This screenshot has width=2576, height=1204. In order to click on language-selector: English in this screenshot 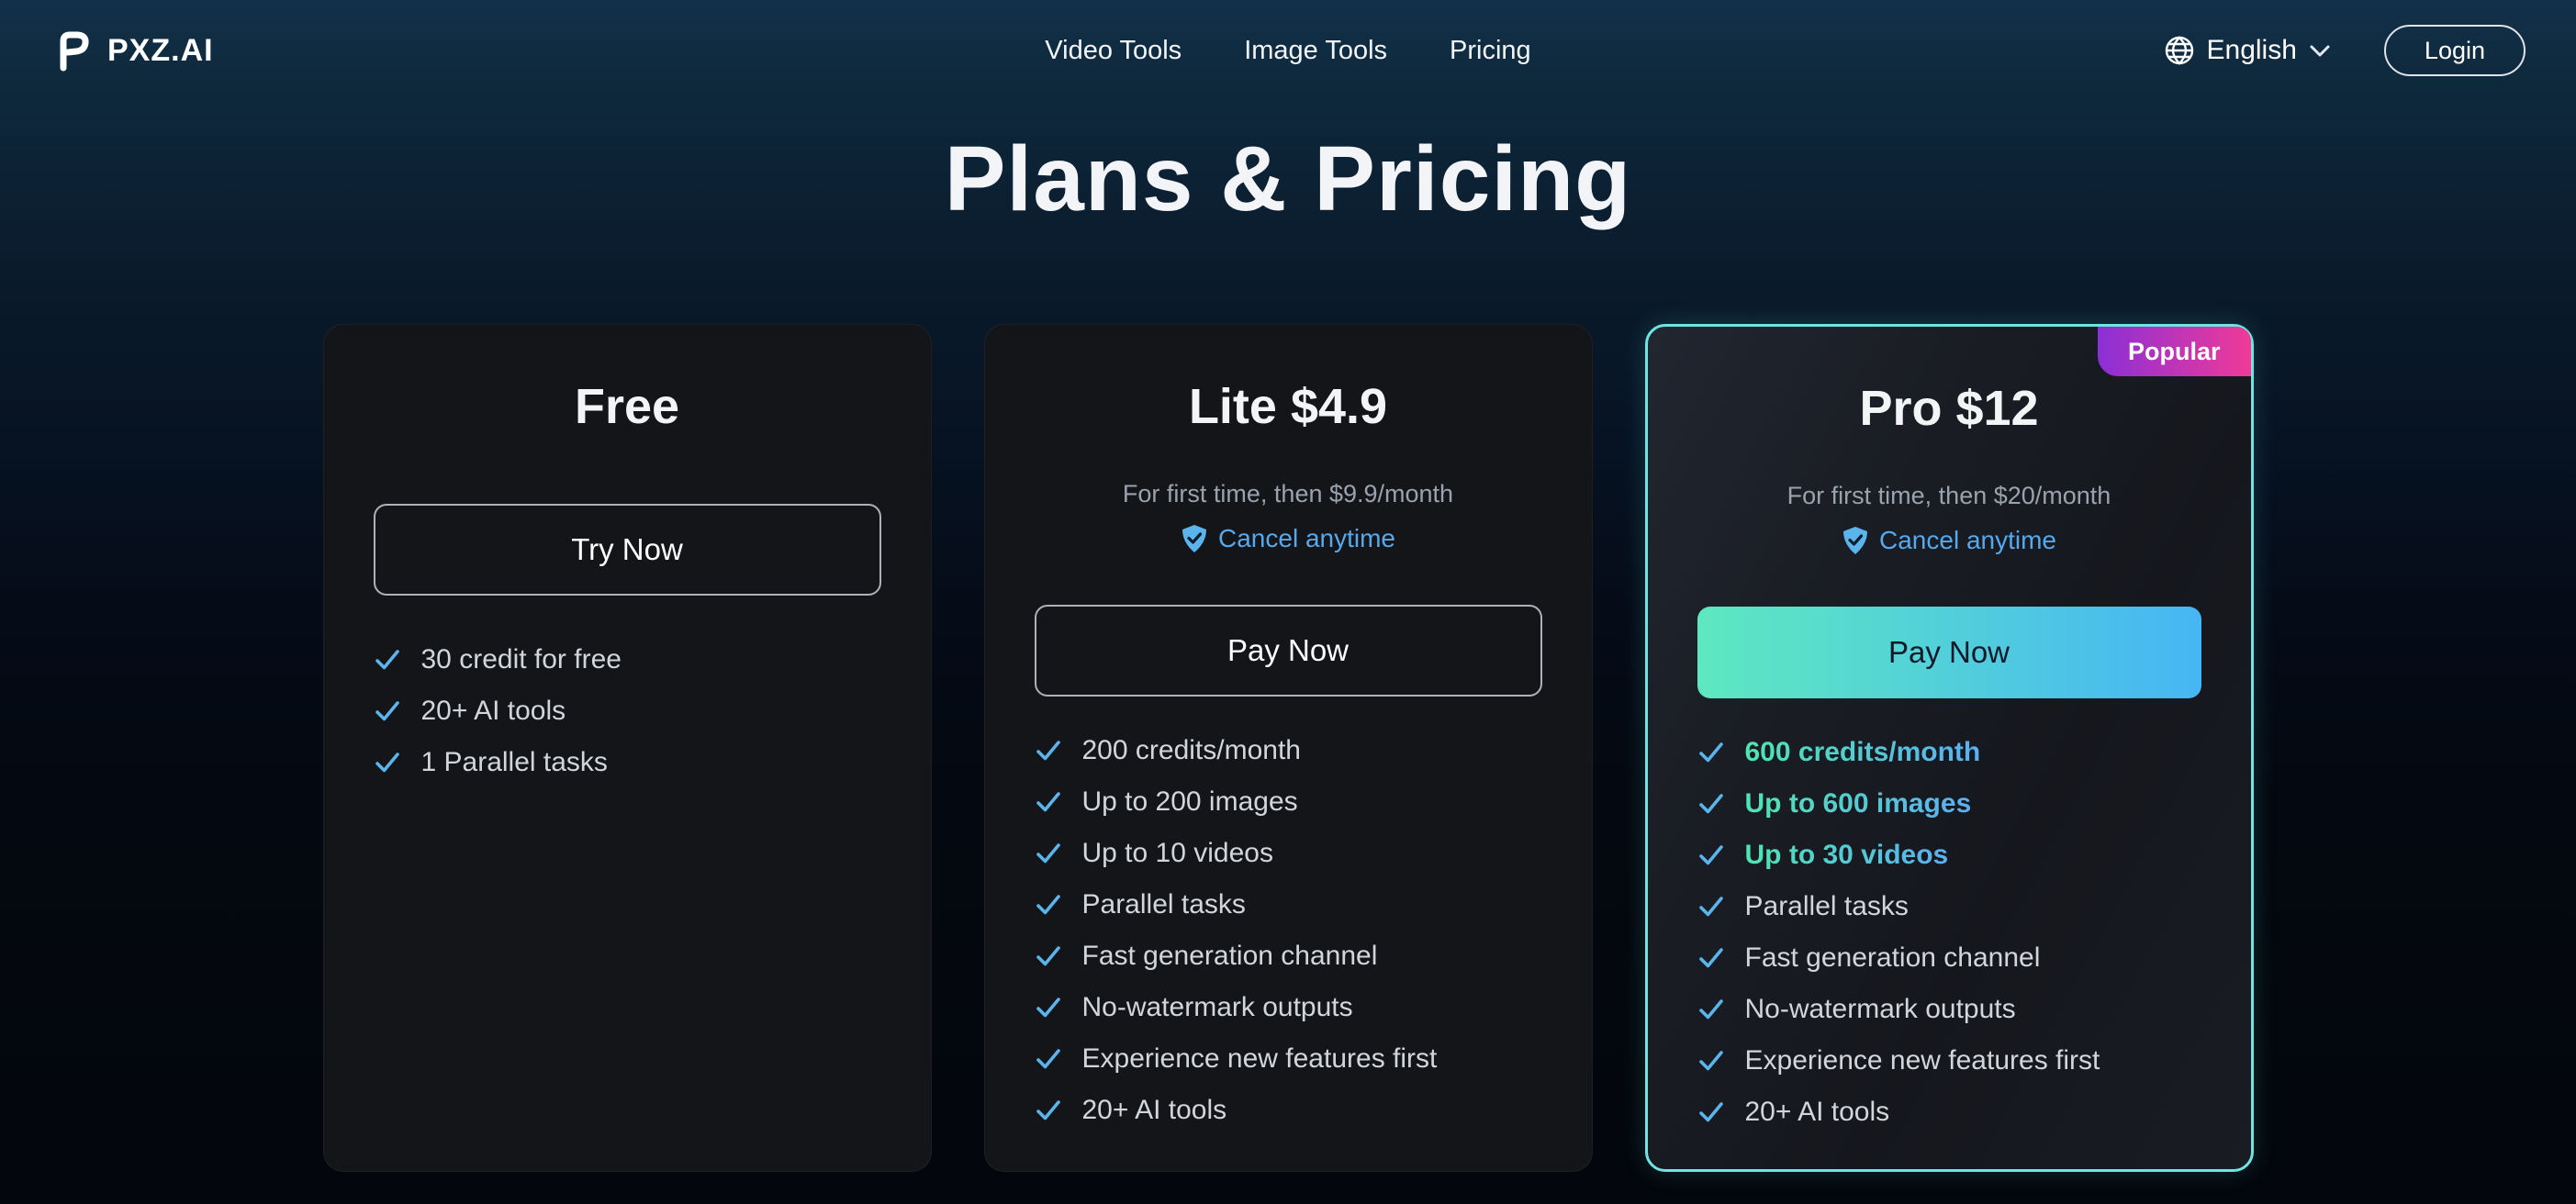, I will do `click(2247, 50)`.